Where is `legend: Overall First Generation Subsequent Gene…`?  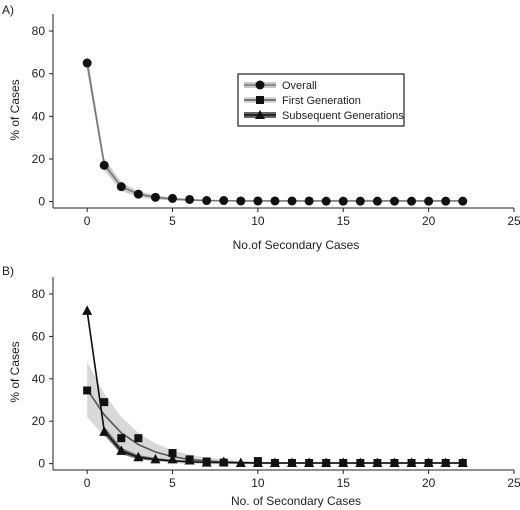 legend: Overall First Generation Subsequent Gene… is located at coordinates (321, 100).